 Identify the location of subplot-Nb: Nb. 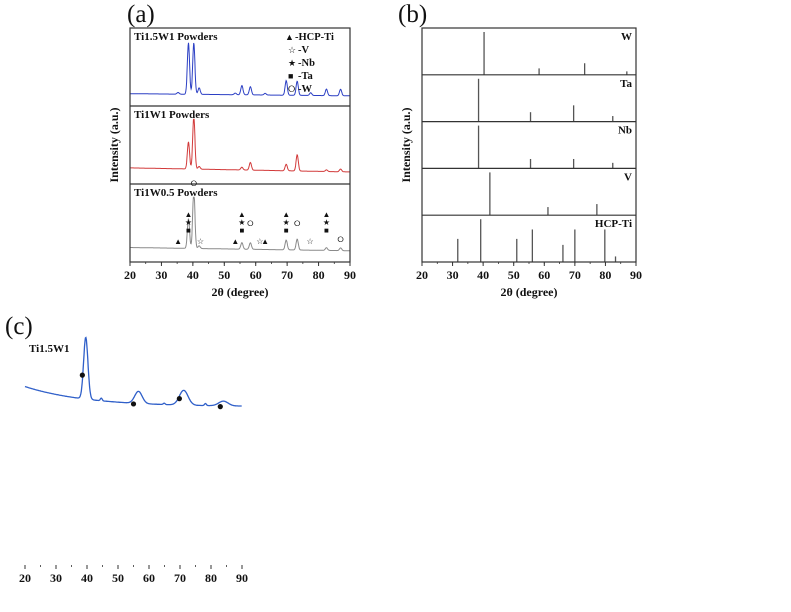
(529, 144).